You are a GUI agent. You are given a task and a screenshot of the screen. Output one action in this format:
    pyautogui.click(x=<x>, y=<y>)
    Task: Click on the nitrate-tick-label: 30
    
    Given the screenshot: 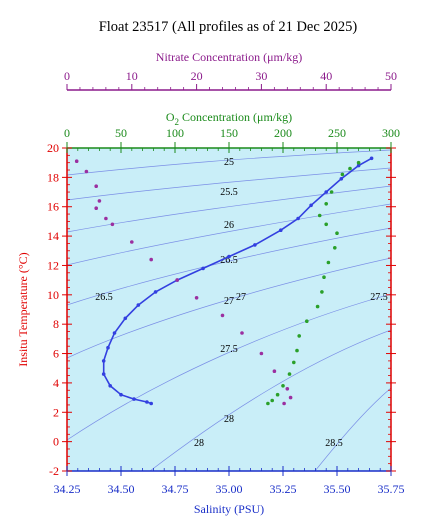 What is the action you would take?
    pyautogui.click(x=261, y=76)
    